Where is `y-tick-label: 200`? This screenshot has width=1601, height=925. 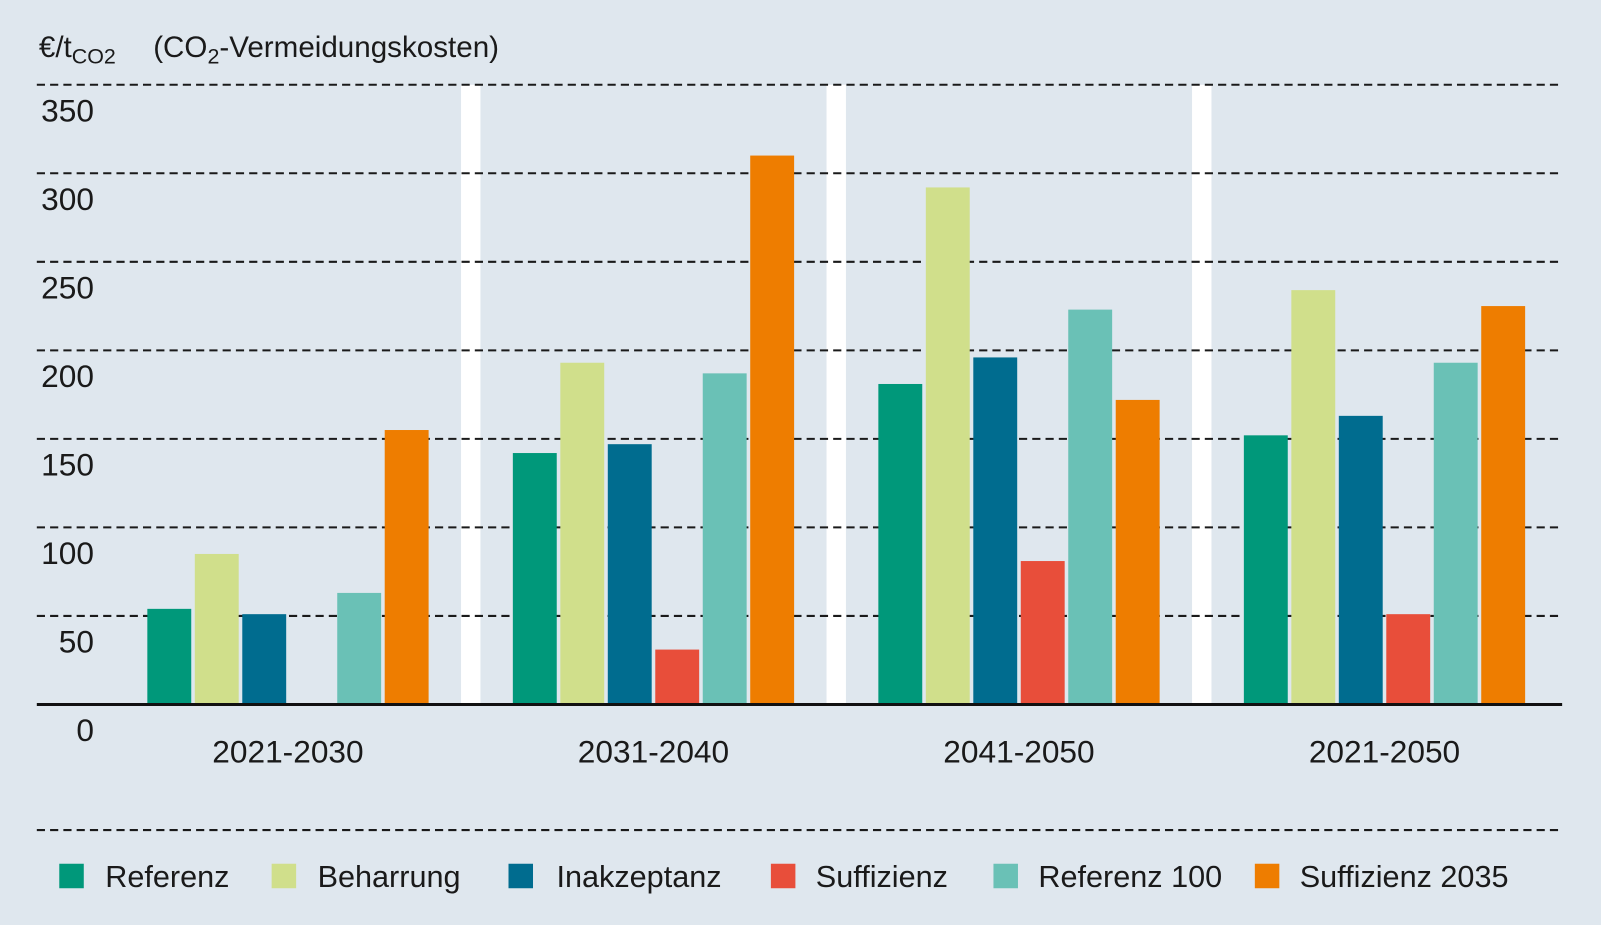
y-tick-label: 200 is located at coordinates (67, 376).